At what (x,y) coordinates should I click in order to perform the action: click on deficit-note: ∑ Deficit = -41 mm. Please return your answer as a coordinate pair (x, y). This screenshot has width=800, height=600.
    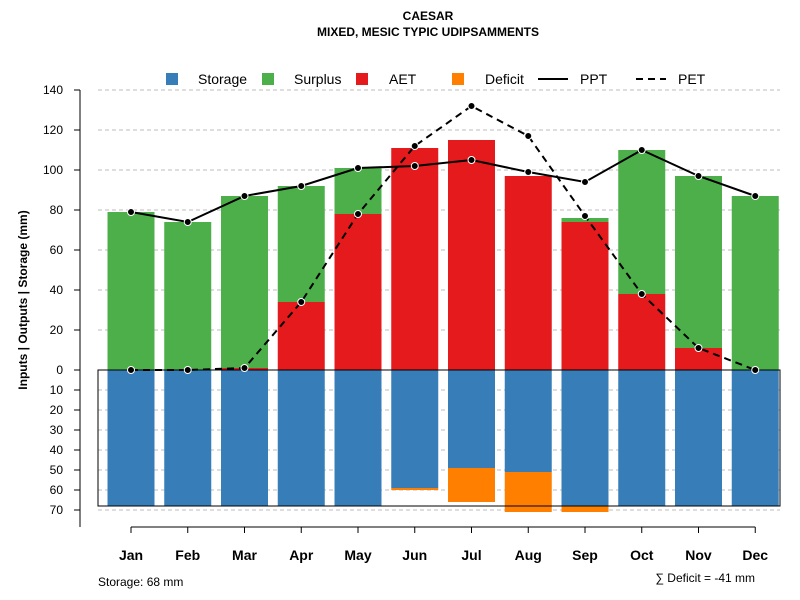
    Looking at the image, I should click on (705, 578).